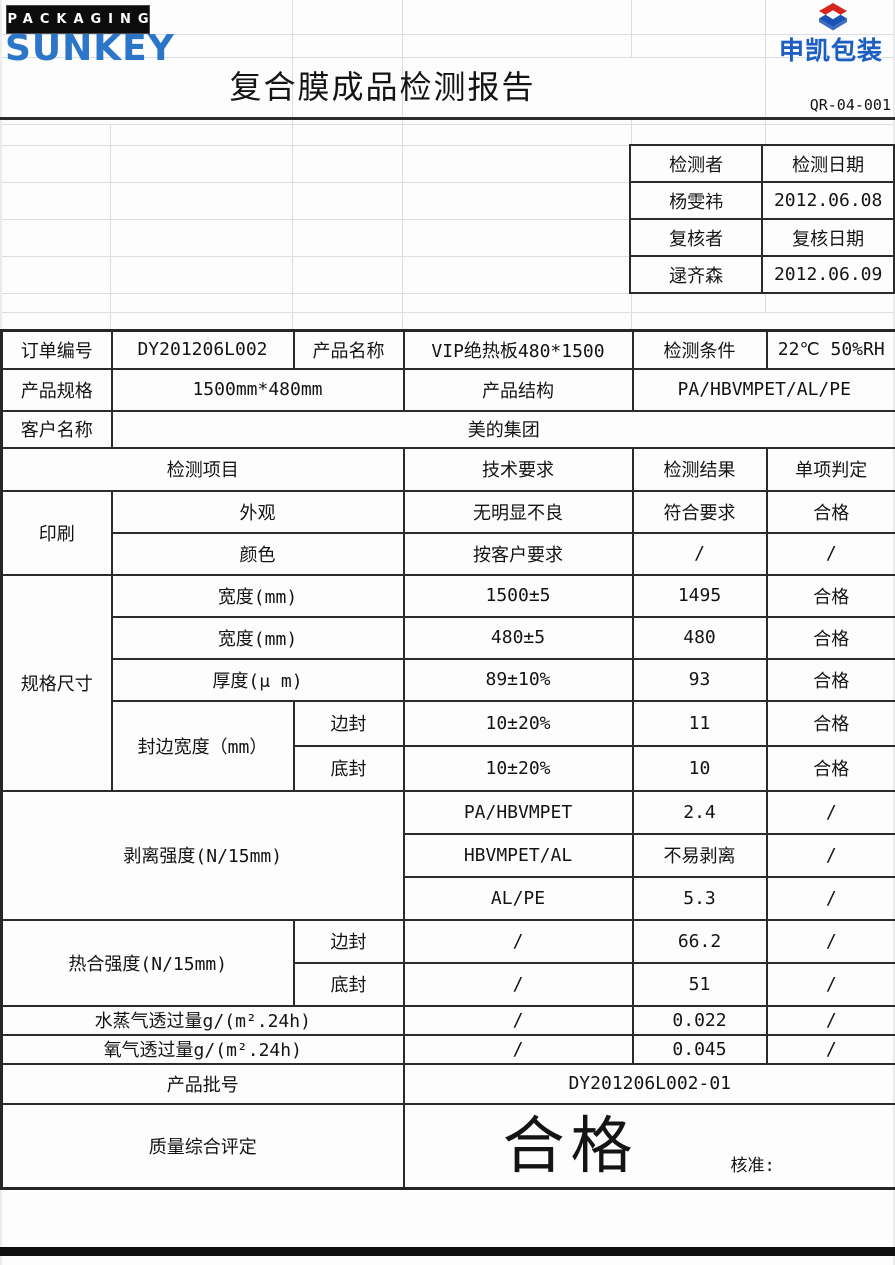 The width and height of the screenshot is (895, 1265). I want to click on result-cell: 480, so click(699, 637).